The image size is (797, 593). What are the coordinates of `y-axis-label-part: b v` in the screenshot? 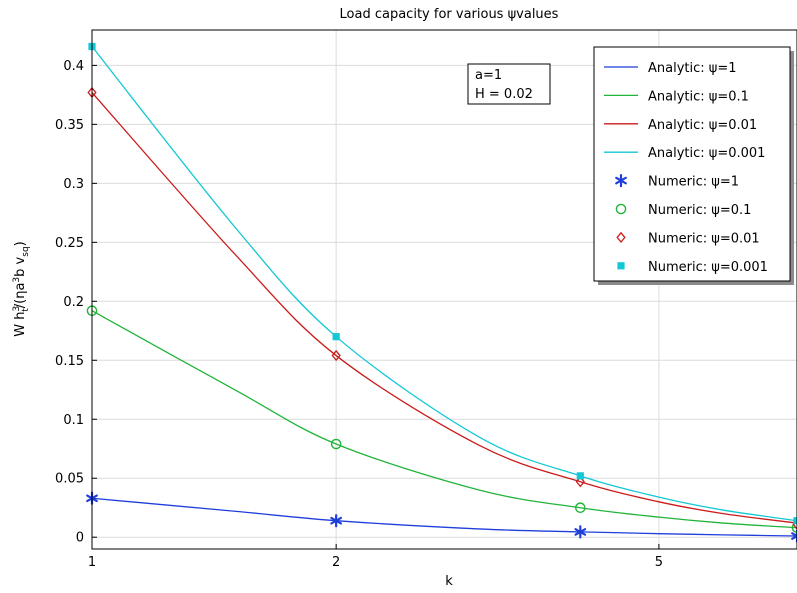 It's located at (20, 266).